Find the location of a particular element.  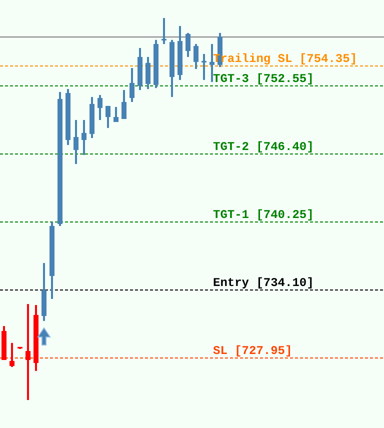

ref-line-label: TGT-3 [752.55] is located at coordinates (263, 79).